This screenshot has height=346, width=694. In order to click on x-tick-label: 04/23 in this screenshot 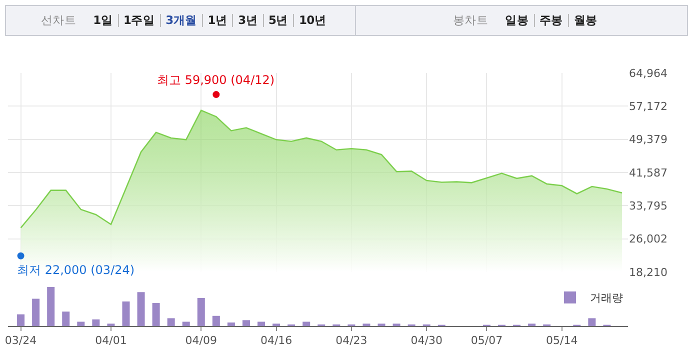, I will do `click(352, 340)`.